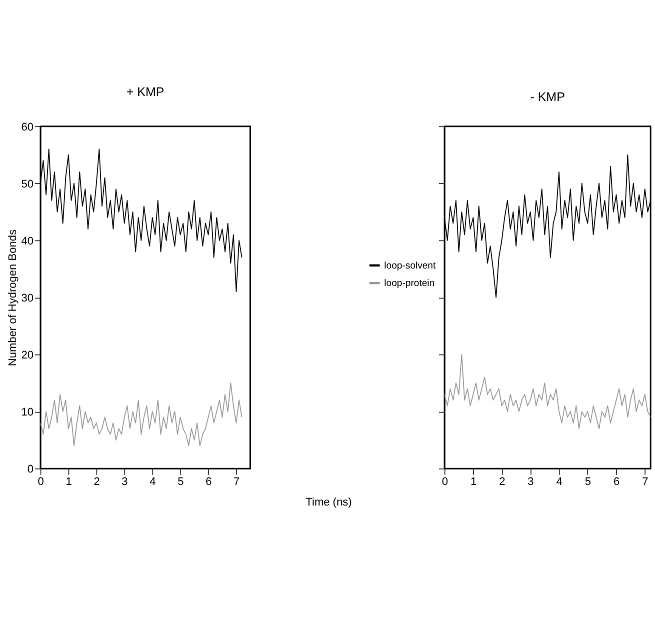  What do you see at coordinates (27, 184) in the screenshot?
I see `y-tick-label: 50` at bounding box center [27, 184].